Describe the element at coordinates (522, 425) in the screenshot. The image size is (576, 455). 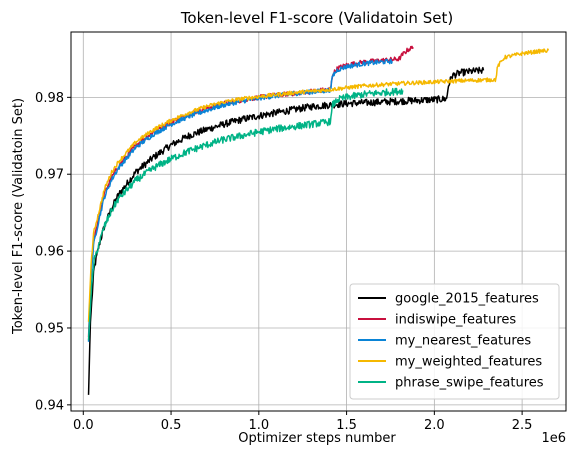
I see `x-tick-label: 2.5` at that location.